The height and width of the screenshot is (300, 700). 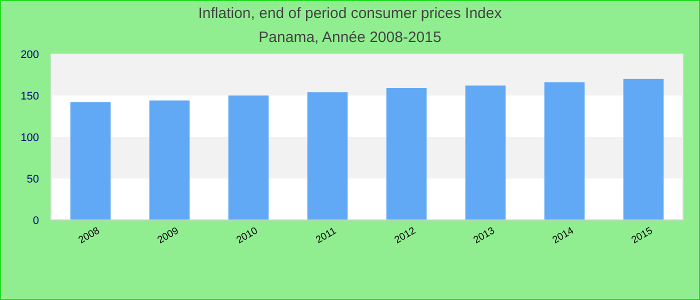 What do you see at coordinates (350, 37) in the screenshot?
I see `chart-subtitle: Panama, Année 2008-2015` at bounding box center [350, 37].